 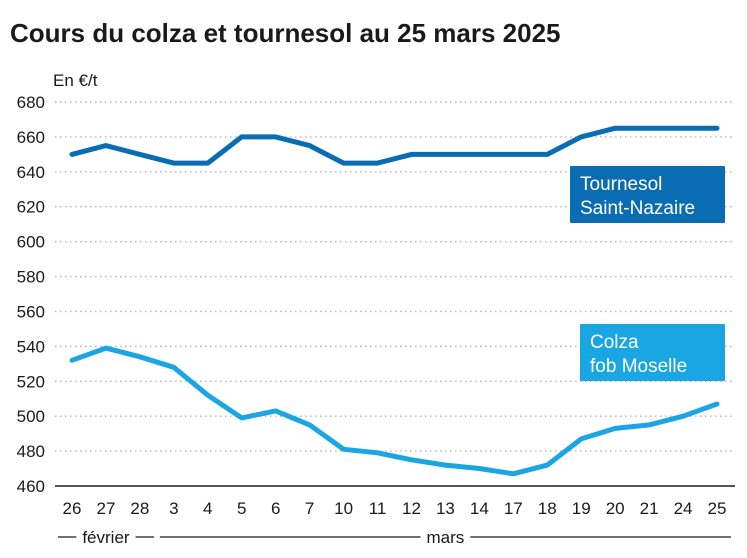 I want to click on series-label-text: Colza, so click(x=614, y=342).